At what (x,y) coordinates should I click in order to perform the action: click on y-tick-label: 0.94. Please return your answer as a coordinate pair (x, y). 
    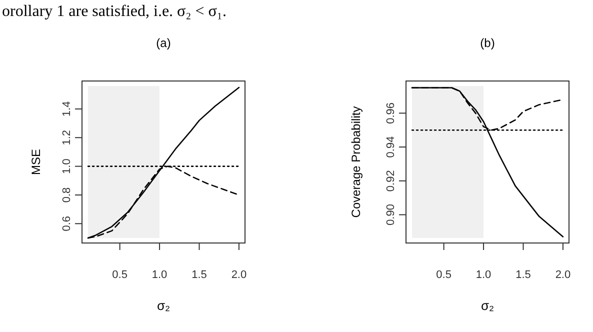
    Looking at the image, I should click on (391, 147).